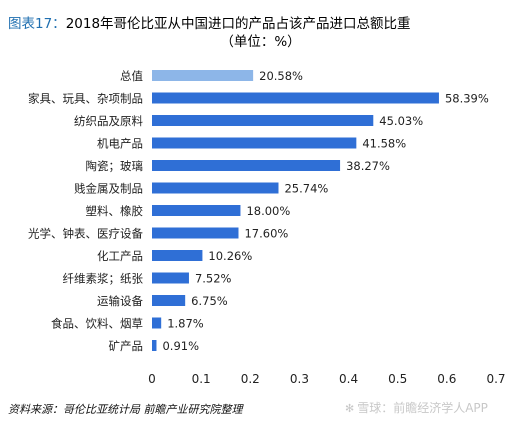 The width and height of the screenshot is (519, 427). What do you see at coordinates (266, 234) in the screenshot?
I see `data-label: 17.60%` at bounding box center [266, 234].